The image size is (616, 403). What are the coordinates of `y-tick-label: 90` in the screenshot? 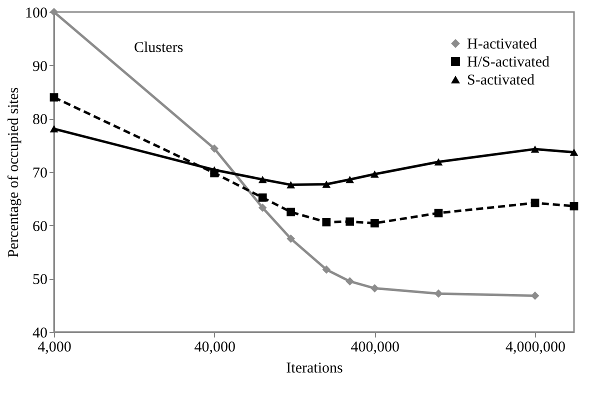 It's located at (40, 66).